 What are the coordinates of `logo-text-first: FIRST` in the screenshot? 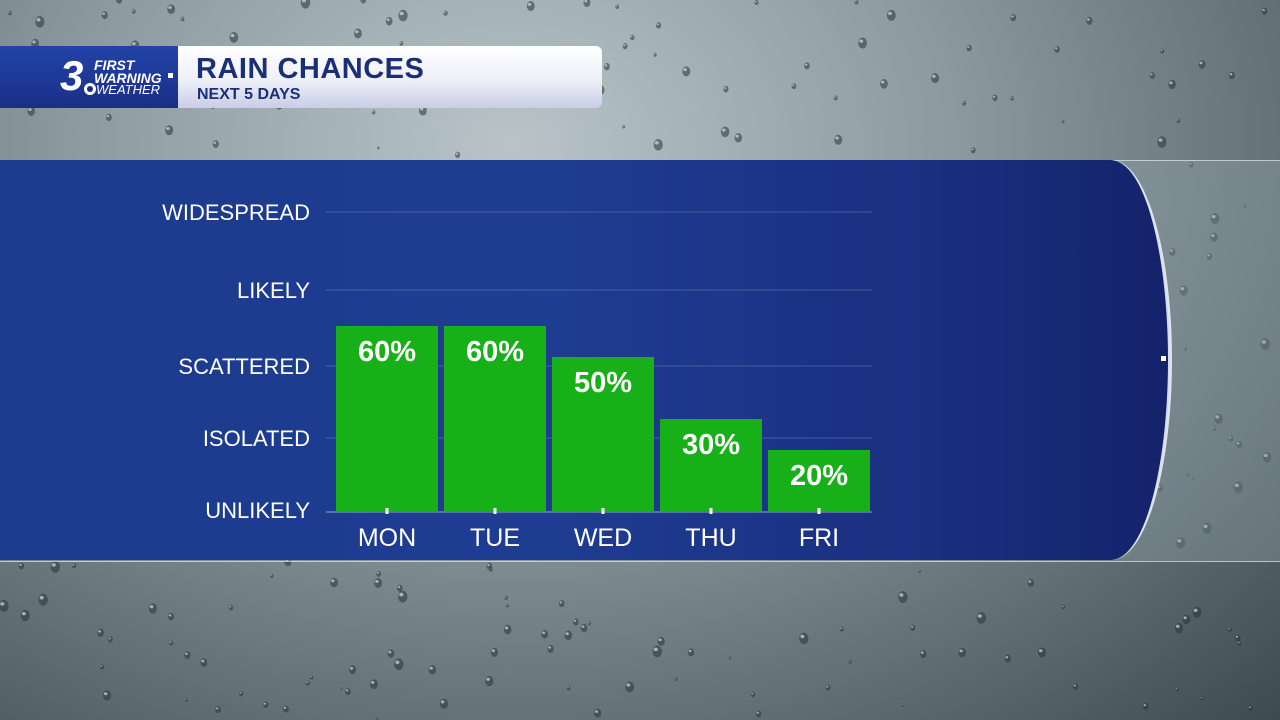 It's located at (114, 65).